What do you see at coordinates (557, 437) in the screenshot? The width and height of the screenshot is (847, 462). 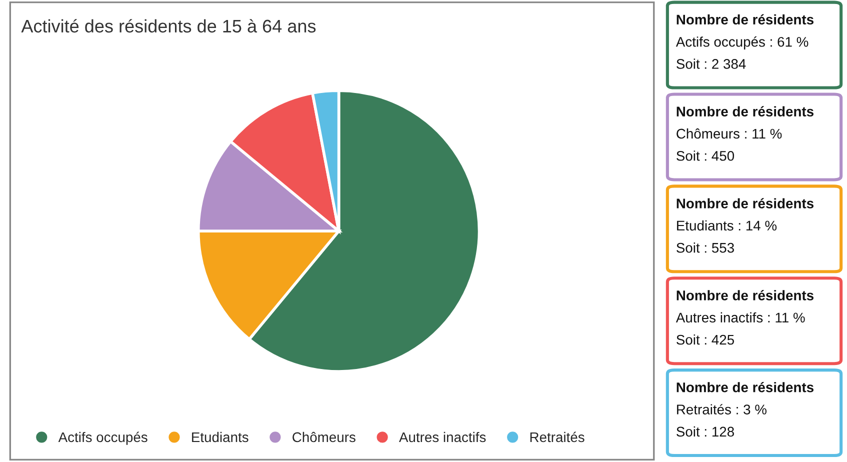 I see `legend-label: Retraités` at bounding box center [557, 437].